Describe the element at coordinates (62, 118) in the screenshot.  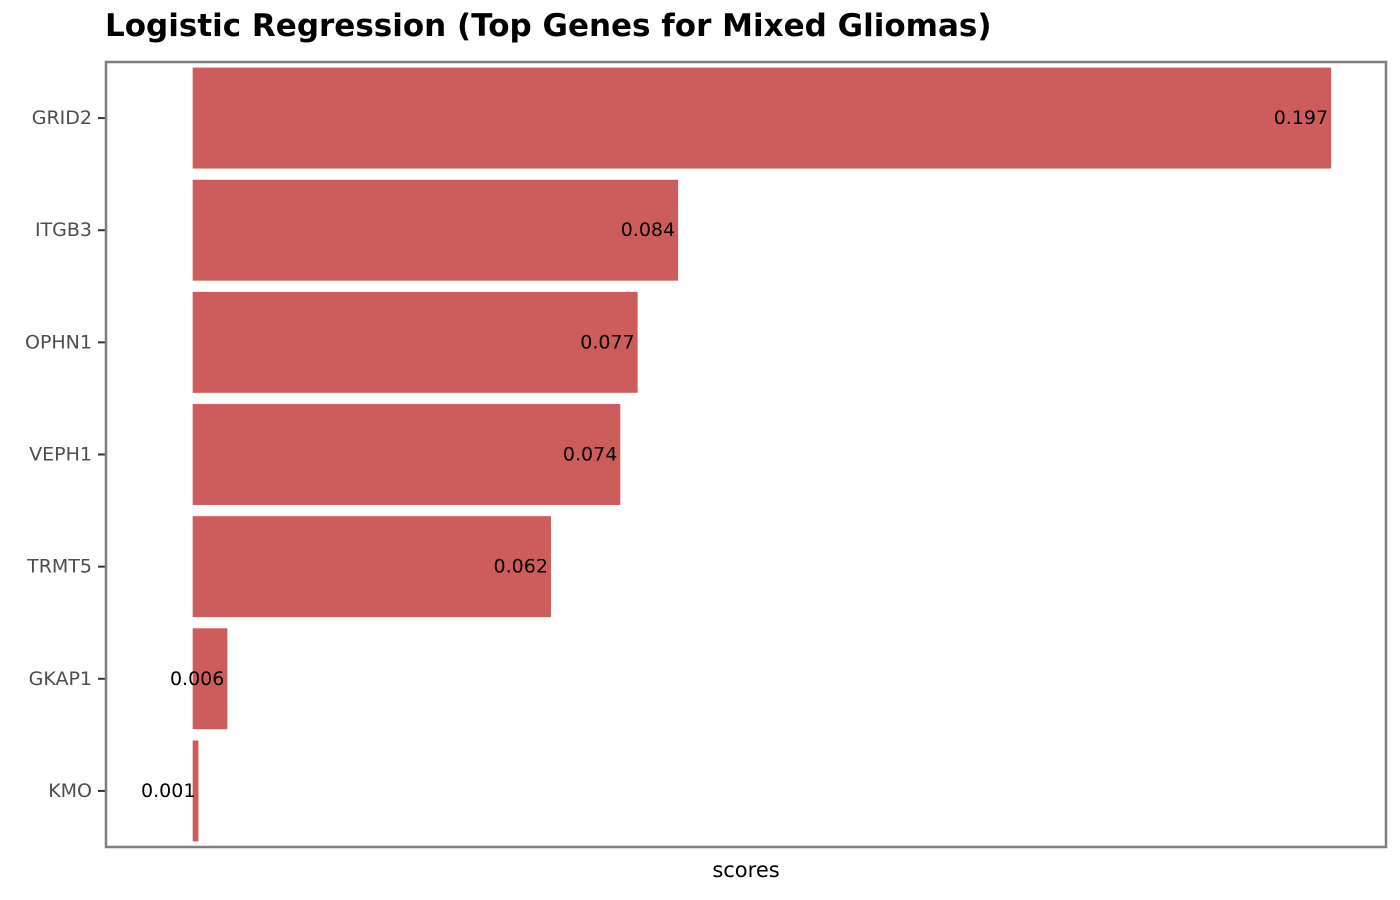
I see `y-tick-label: GRID2` at that location.